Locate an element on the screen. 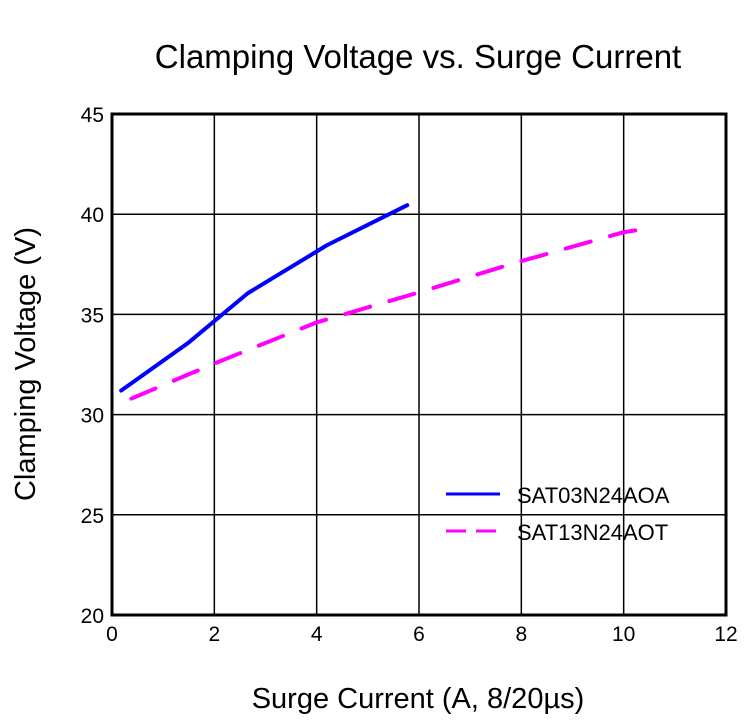 The image size is (753, 723). x-tick-label: 10 is located at coordinates (623, 634).